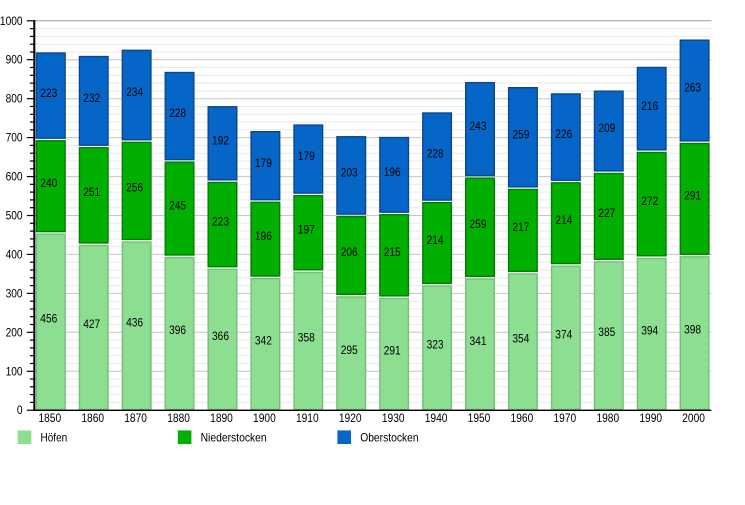  What do you see at coordinates (692, 88) in the screenshot?
I see `svg-text: 263` at bounding box center [692, 88].